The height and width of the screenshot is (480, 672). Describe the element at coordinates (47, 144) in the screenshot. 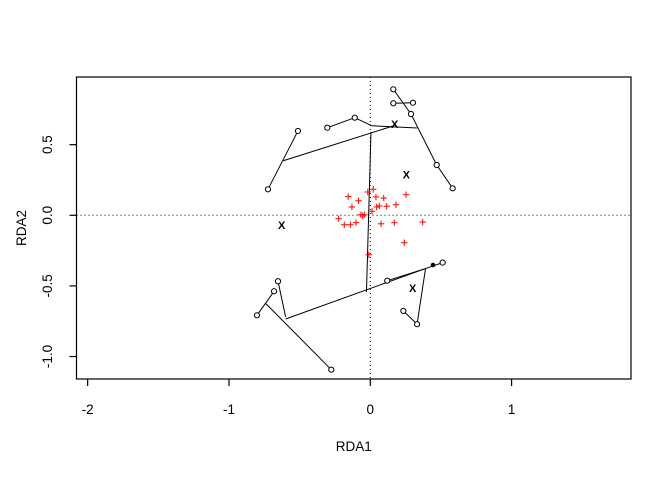

I see `y-tick-label: 0.5` at that location.